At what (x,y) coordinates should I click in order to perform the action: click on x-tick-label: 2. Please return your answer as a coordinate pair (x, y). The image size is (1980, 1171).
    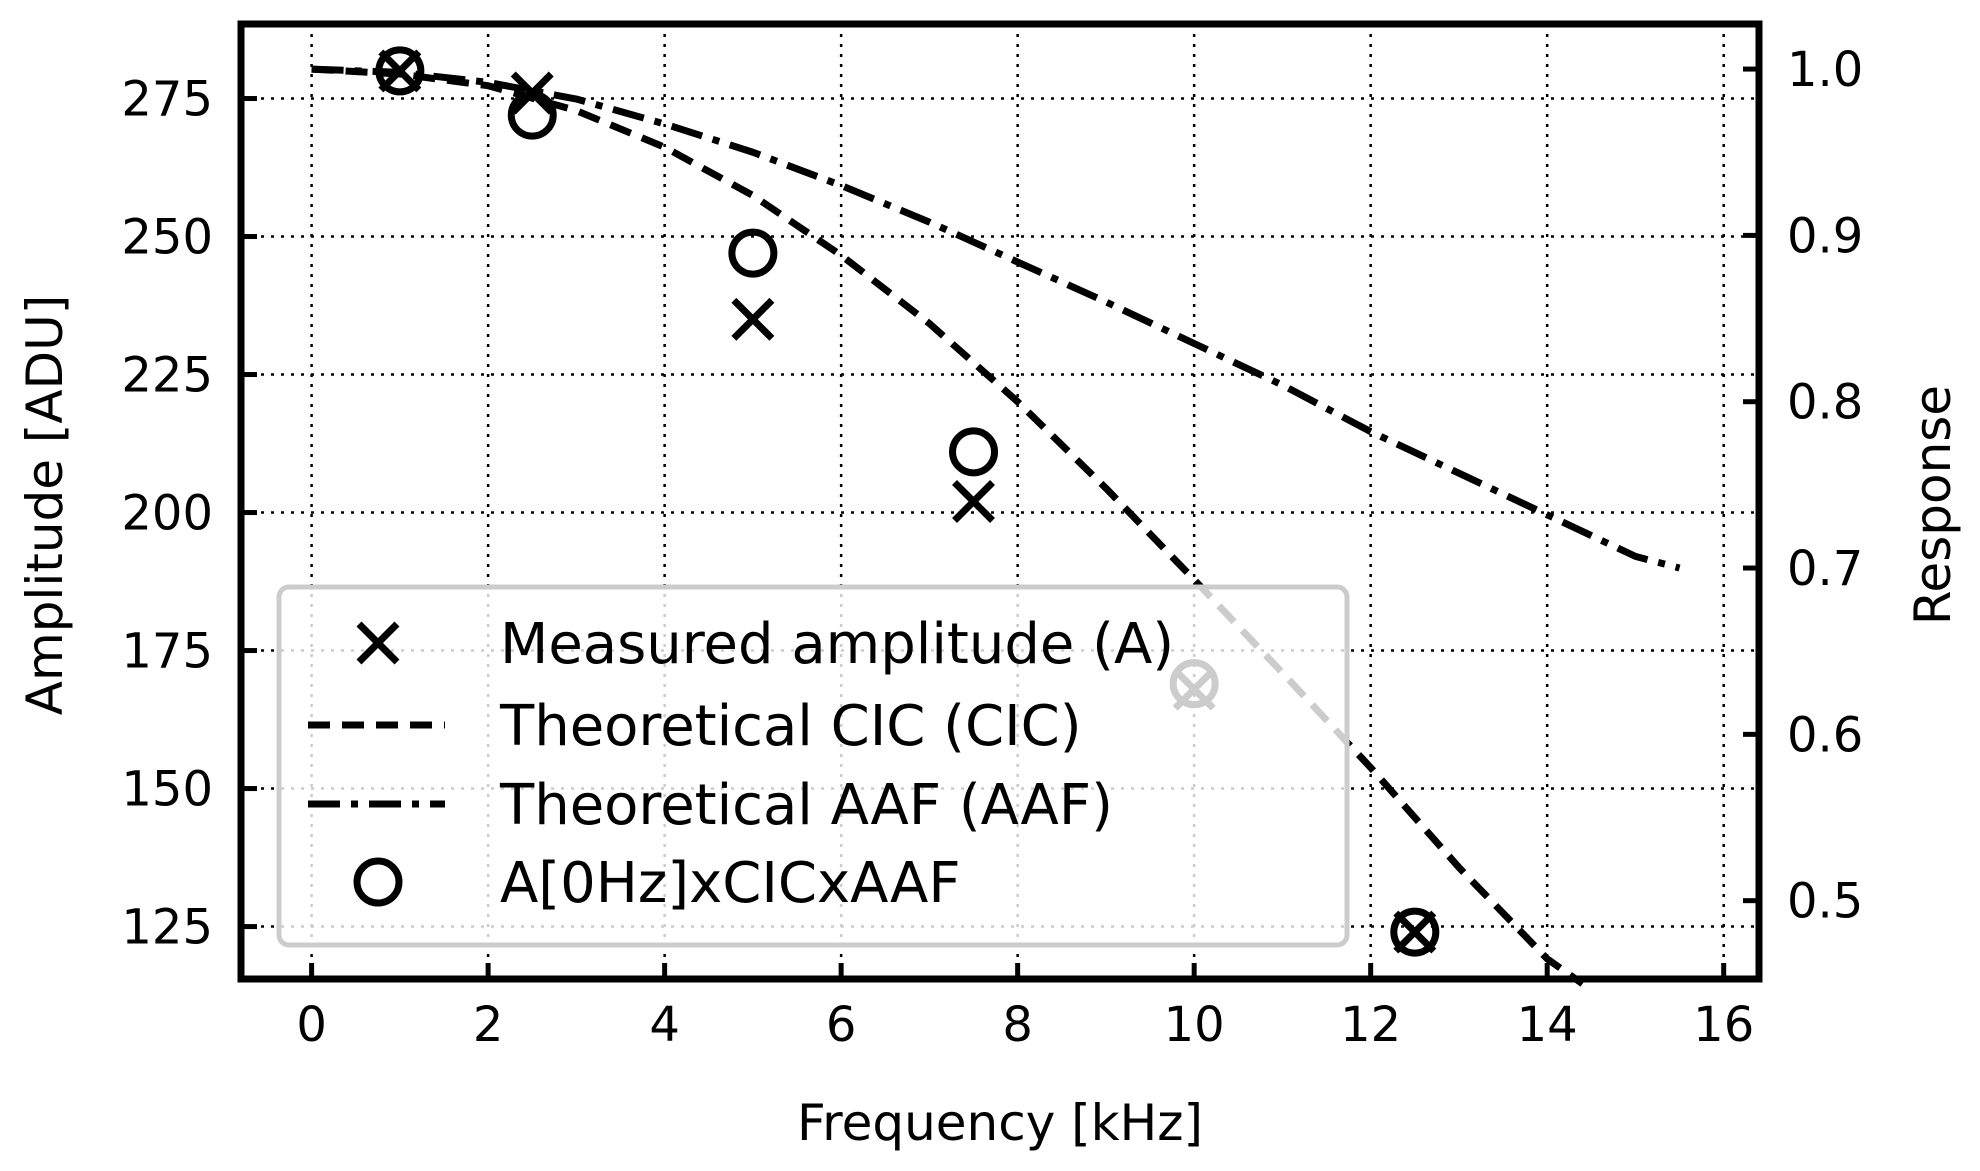
    Looking at the image, I should click on (488, 1025).